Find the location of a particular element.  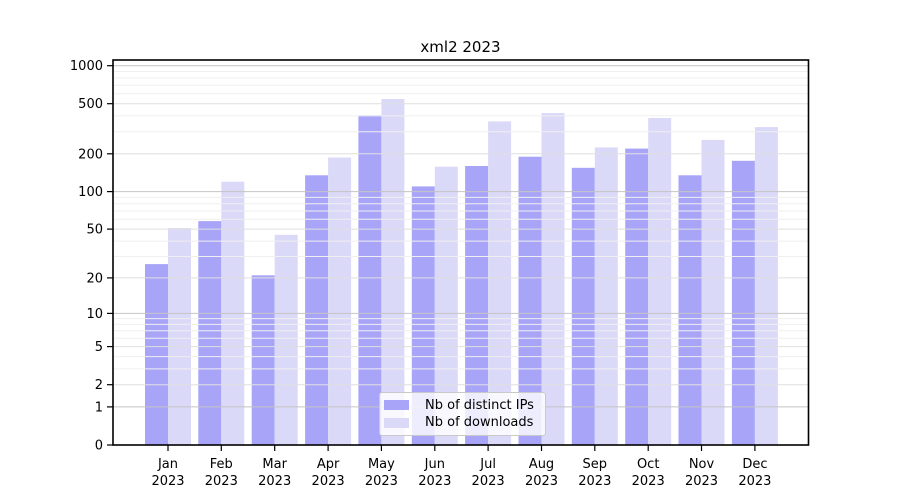

legend-swatch-downloads-icon is located at coordinates (396, 422).